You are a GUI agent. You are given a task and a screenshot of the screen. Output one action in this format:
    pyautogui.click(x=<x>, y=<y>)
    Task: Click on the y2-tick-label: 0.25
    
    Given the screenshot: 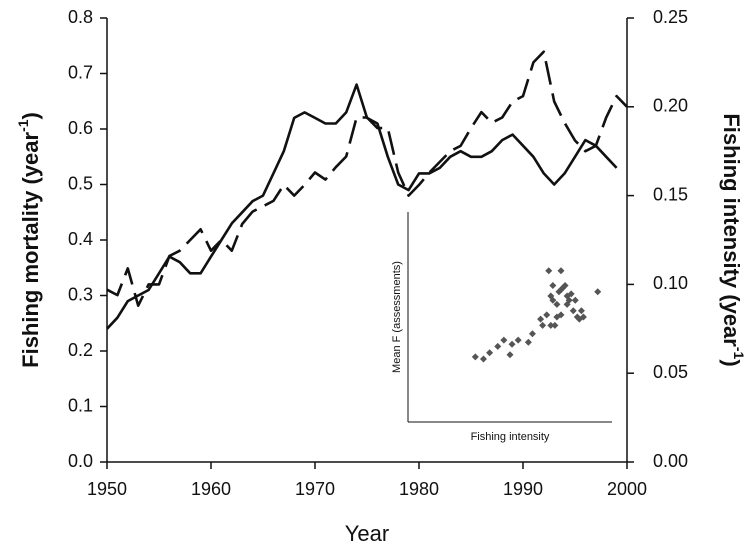 What is the action you would take?
    pyautogui.click(x=670, y=17)
    